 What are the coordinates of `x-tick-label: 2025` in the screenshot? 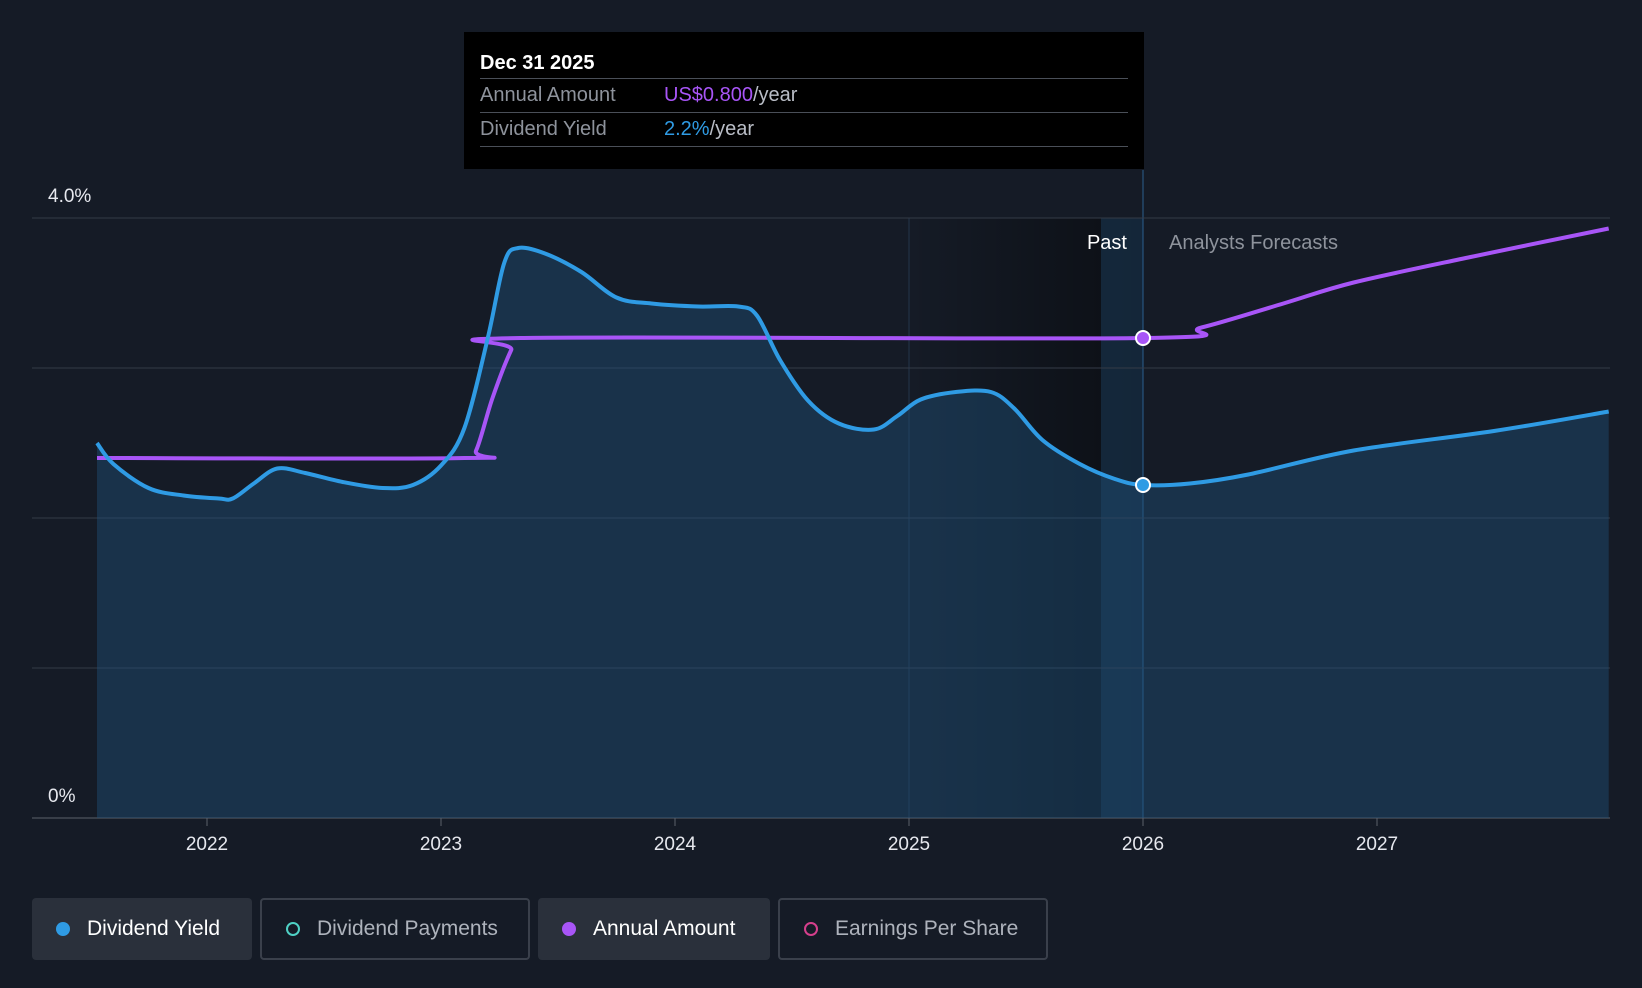 It's located at (909, 844).